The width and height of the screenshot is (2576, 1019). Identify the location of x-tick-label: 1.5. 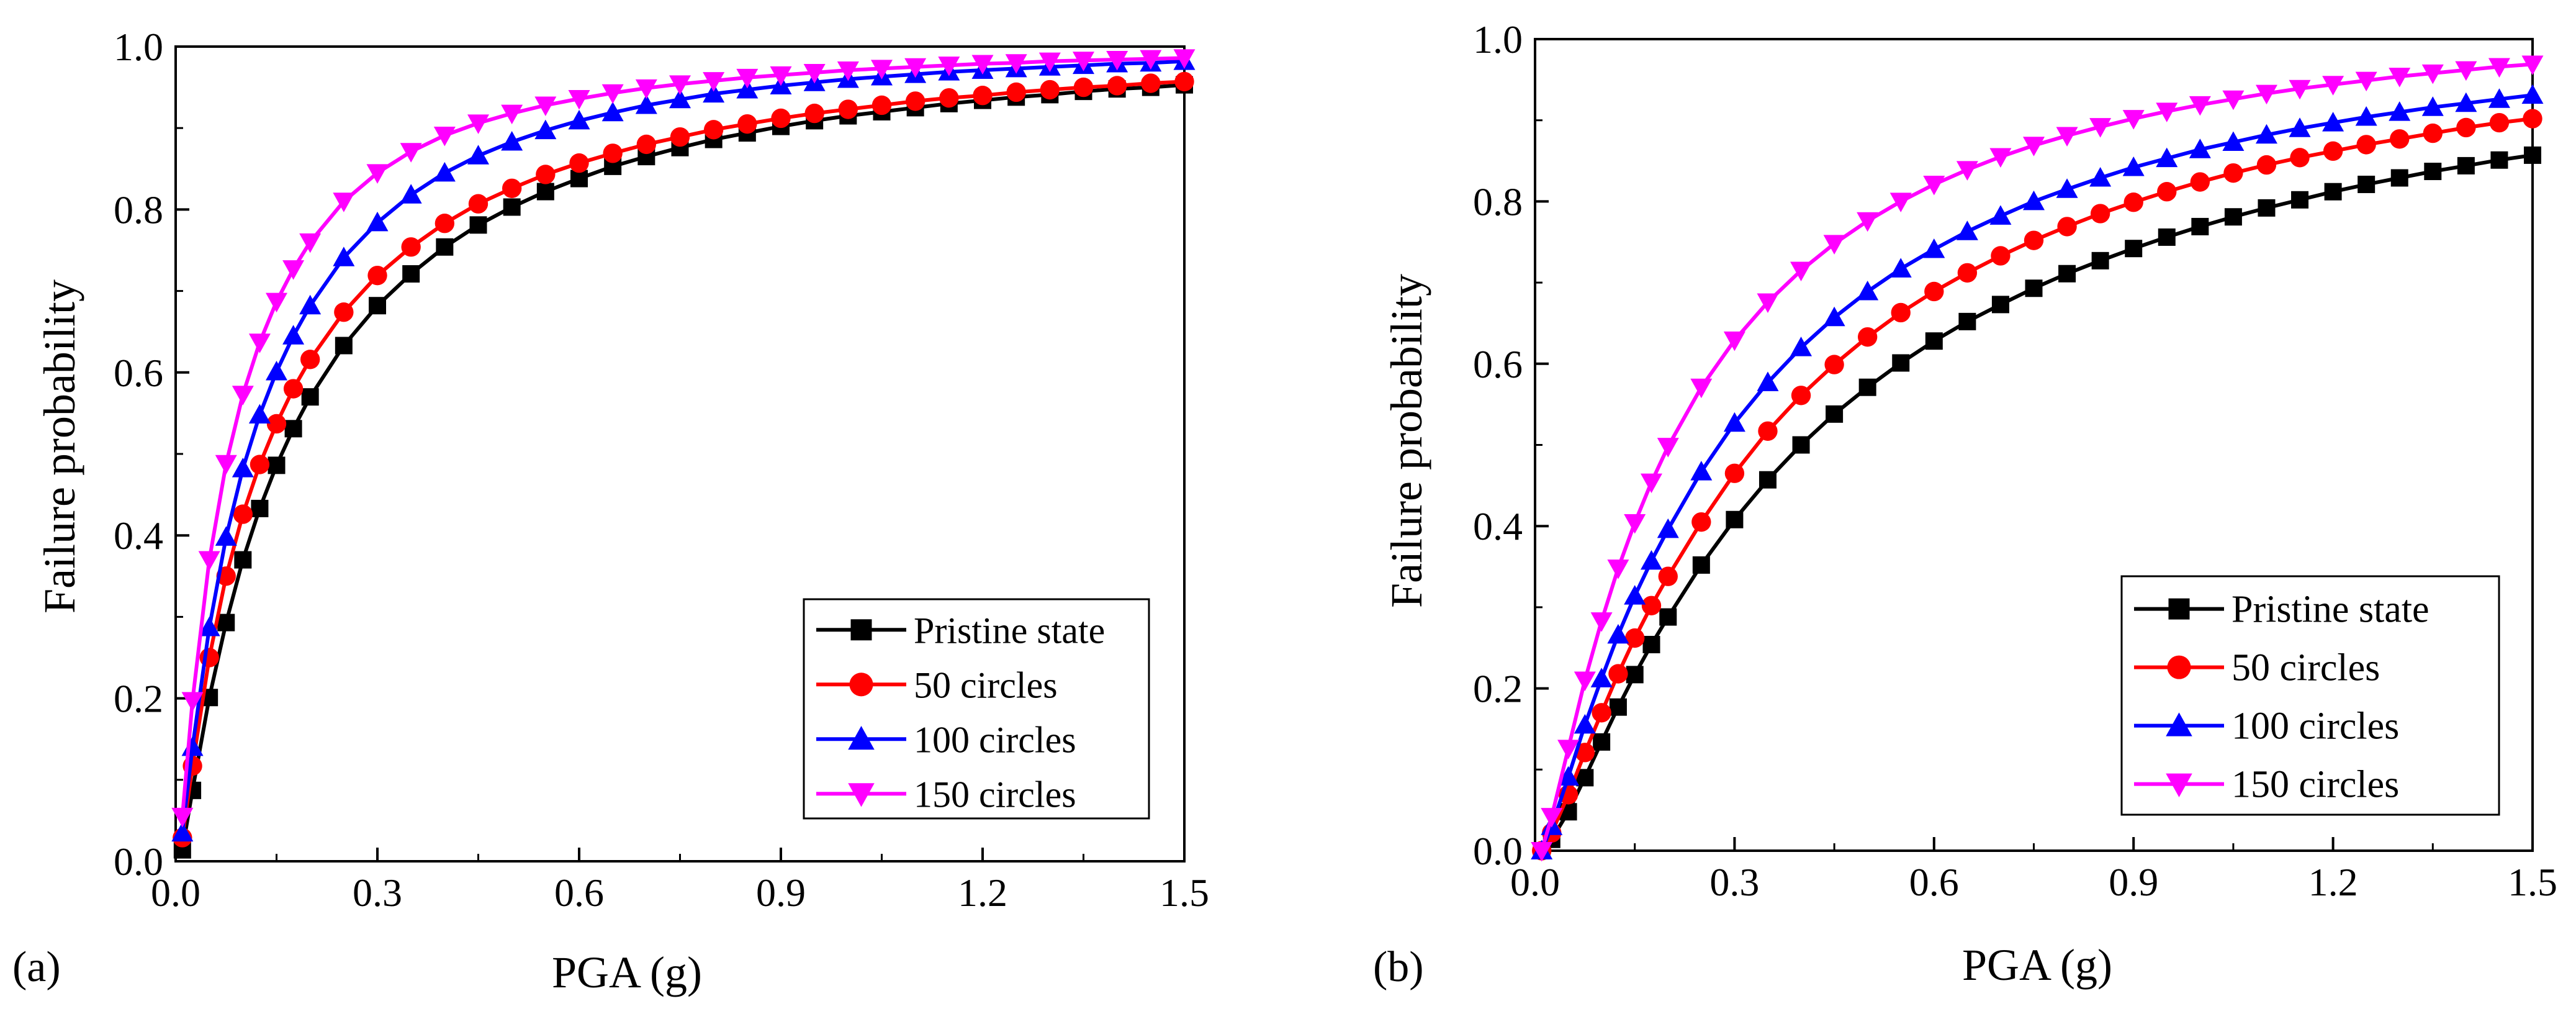
(2532, 882).